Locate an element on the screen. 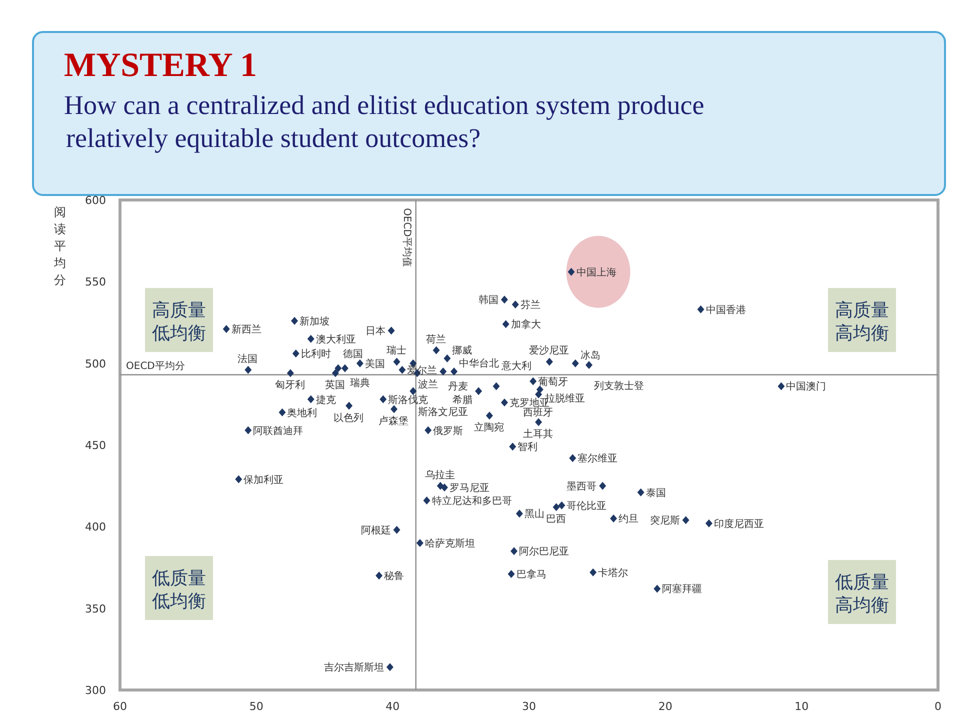  annotation: 意大利 is located at coordinates (516, 366).